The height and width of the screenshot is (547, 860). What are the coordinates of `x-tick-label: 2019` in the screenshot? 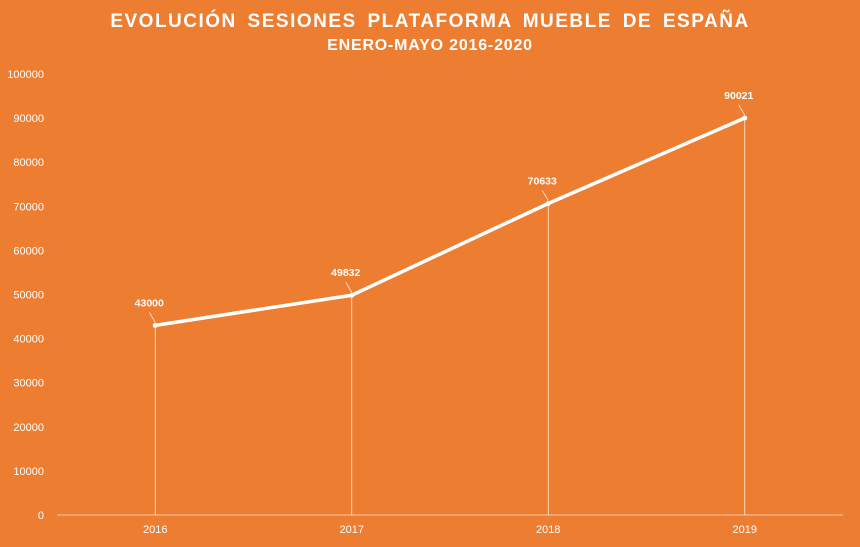 It's located at (745, 530).